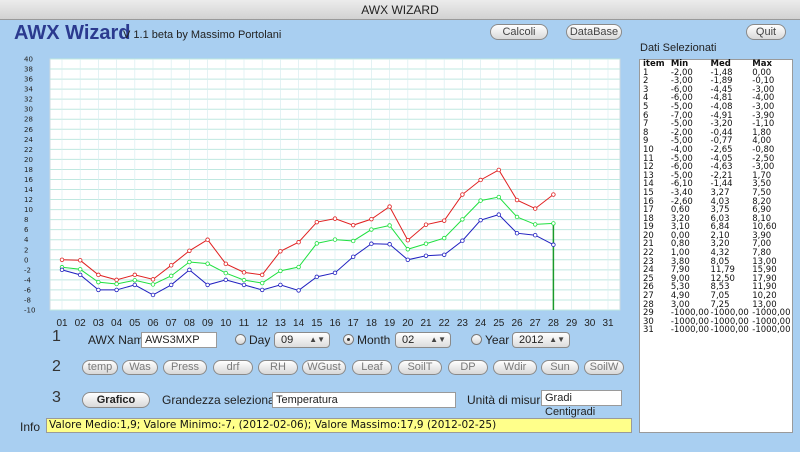 The image size is (800, 452). Describe the element at coordinates (716, 270) in the screenshot. I see `list-item: 24 7,90 11,79 15,90` at that location.